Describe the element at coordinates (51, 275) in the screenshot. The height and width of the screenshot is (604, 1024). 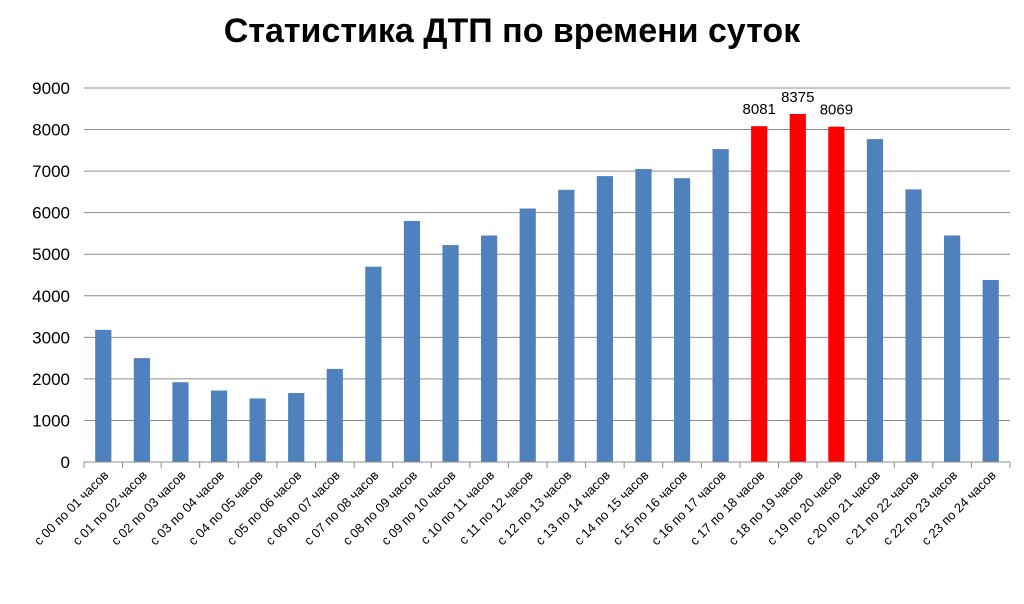
I see `y-axis-ticks: 0 1000 2000 3000 4000 5000 6000 7000 8000 9000` at that location.